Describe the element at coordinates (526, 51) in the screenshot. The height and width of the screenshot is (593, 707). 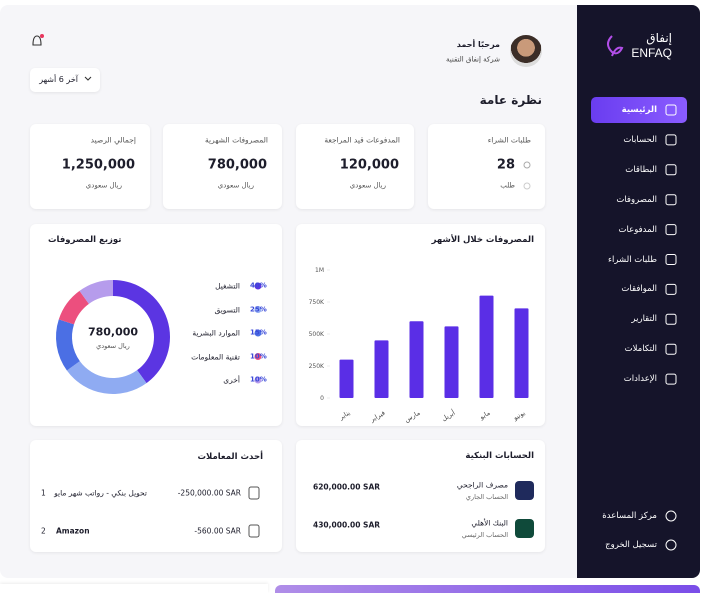
I see `avatar` at that location.